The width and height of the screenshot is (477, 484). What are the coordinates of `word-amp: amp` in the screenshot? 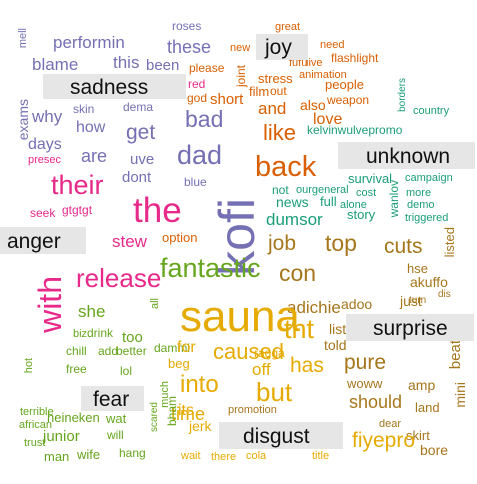 It's located at (422, 385).